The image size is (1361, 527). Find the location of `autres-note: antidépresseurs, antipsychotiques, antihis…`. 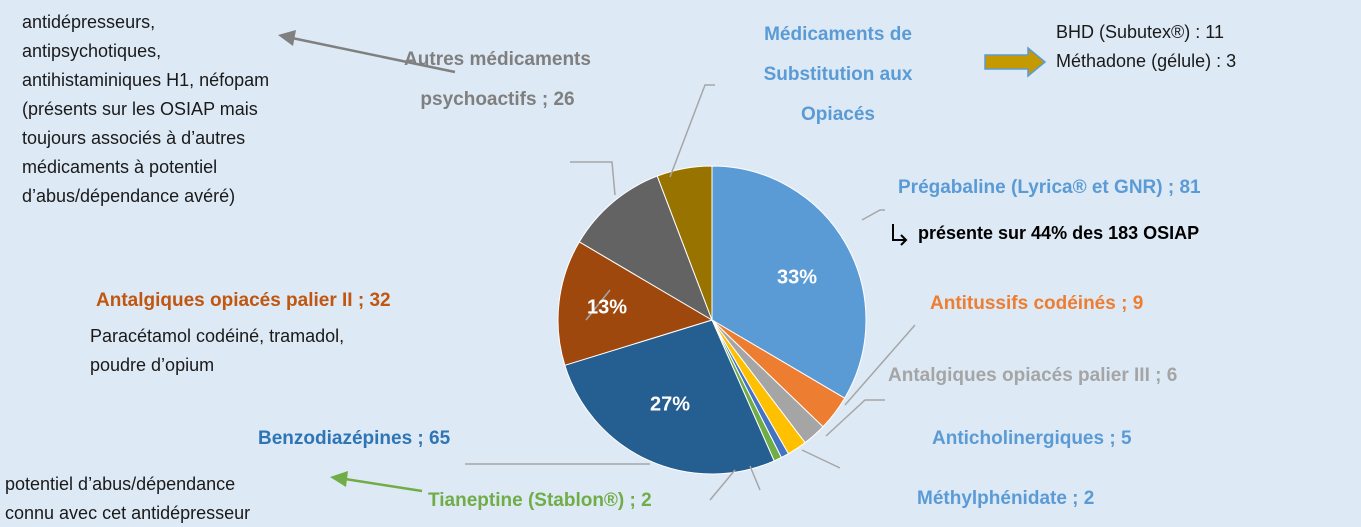

autres-note: antidépresseurs, antipsychotiques, antihis… is located at coordinates (145, 109).